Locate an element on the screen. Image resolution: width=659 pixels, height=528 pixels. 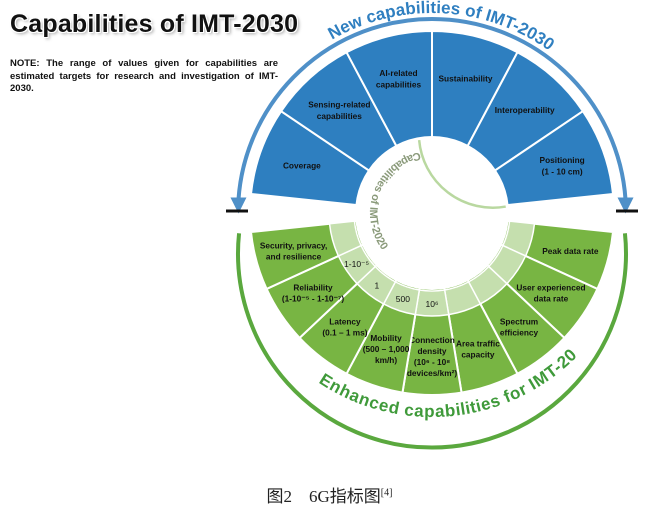
imt2020-value: 500 is located at coordinates (403, 299).